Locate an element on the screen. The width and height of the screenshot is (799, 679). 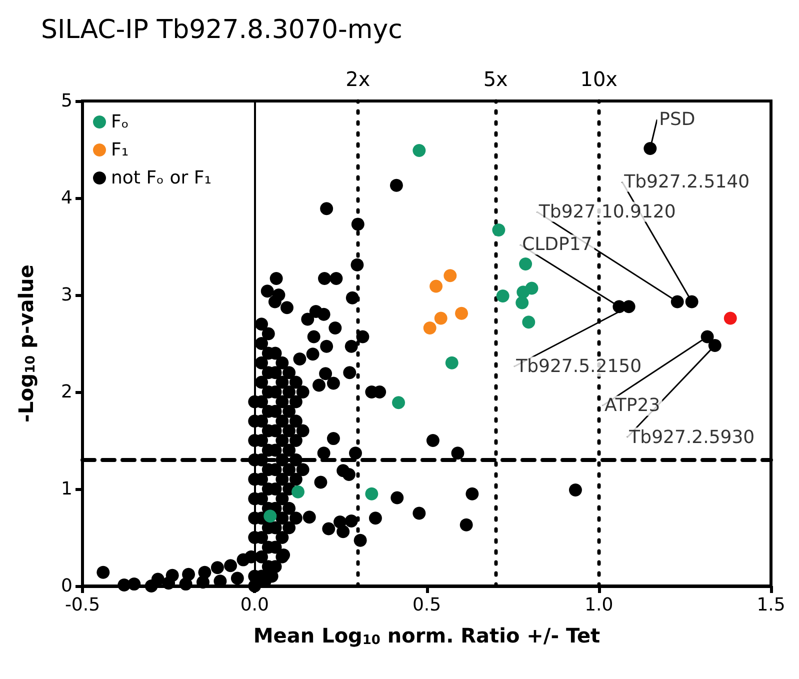
annotation: Tb927.2.5140 is located at coordinates (686, 181).